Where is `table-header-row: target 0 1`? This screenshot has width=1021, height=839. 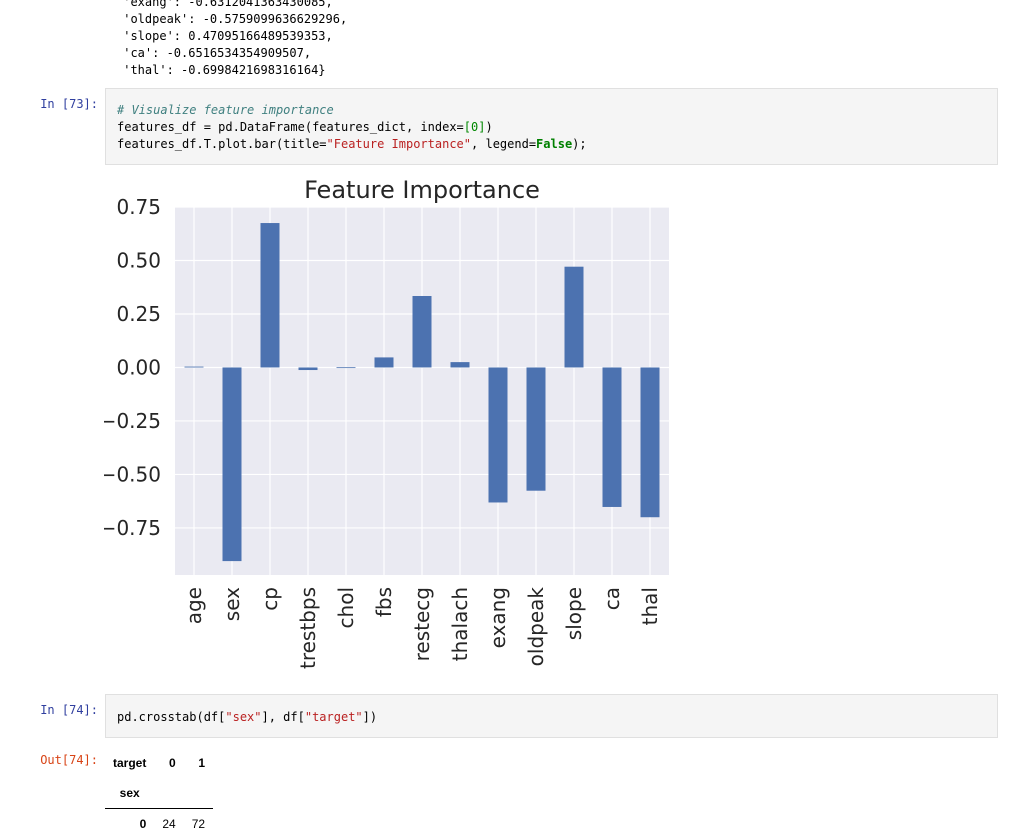 table-header-row: target 0 1 is located at coordinates (159, 763).